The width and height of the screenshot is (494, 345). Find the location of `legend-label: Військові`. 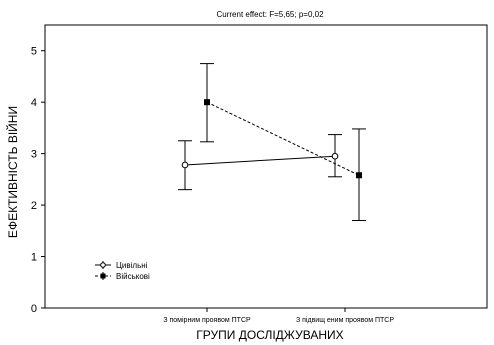

legend-label: Військові is located at coordinates (133, 276).